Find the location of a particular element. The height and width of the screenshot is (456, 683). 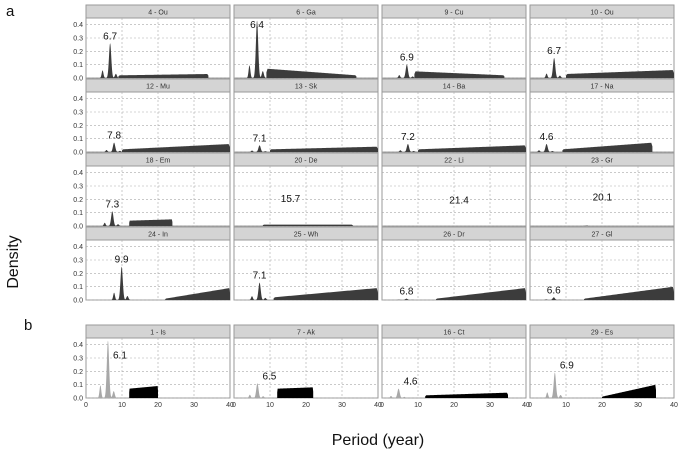

facet-title: 17 - Na is located at coordinates (602, 87).